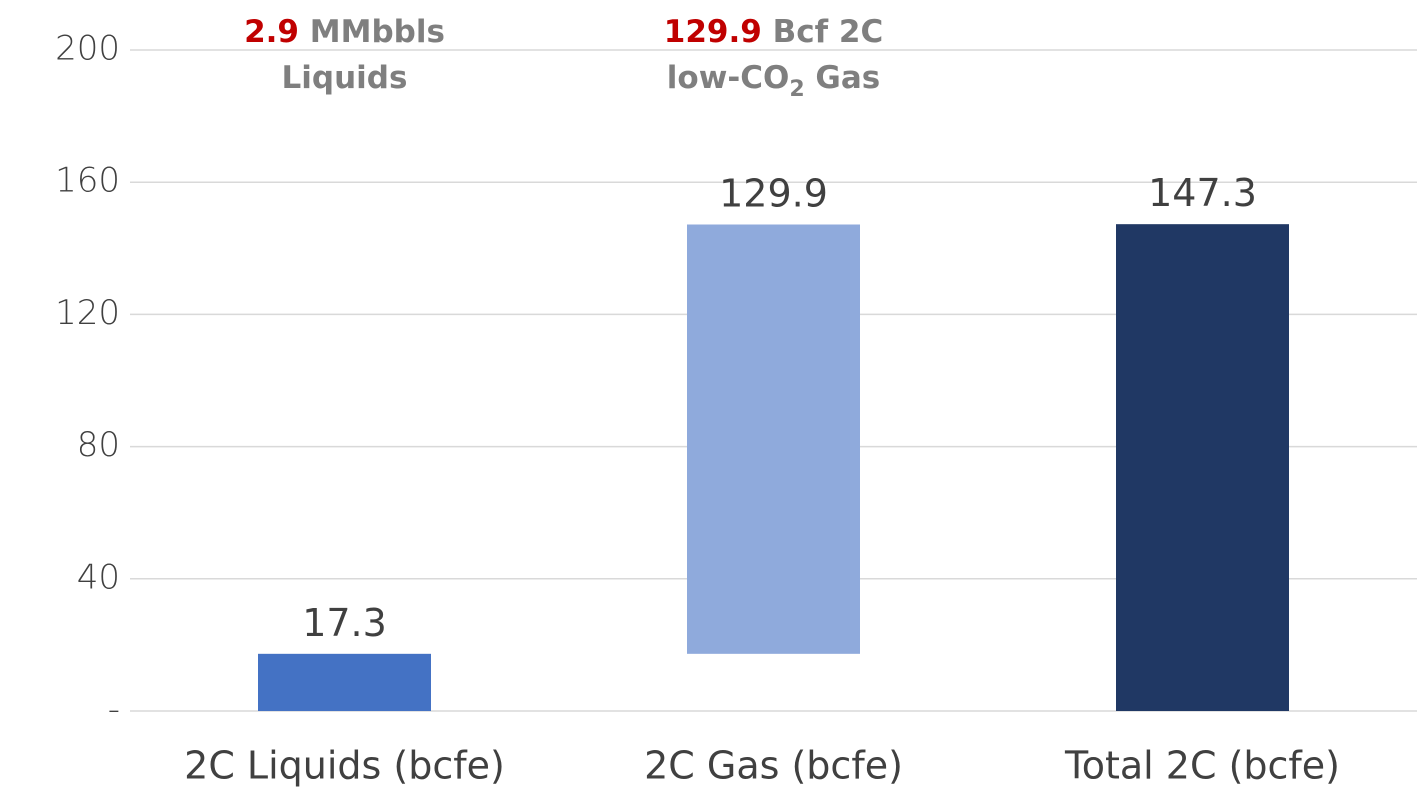 Image resolution: width=1417 pixels, height=791 pixels. I want to click on annotation-text: low-CO, so click(728, 78).